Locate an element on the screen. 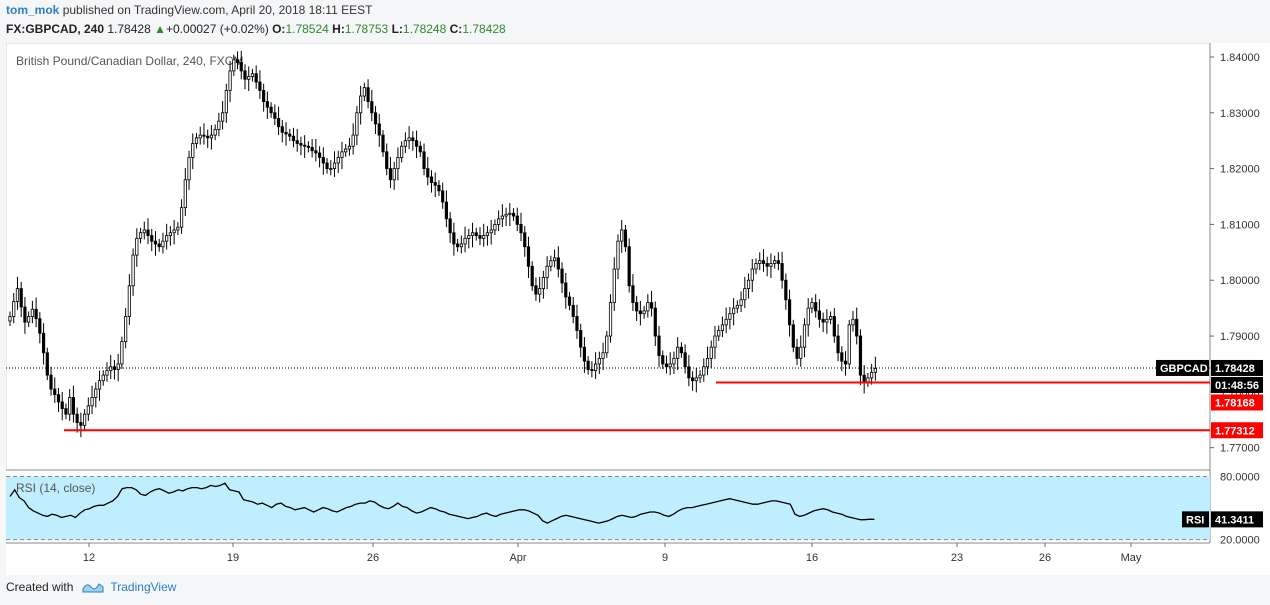 The width and height of the screenshot is (1270, 605). last-price: 1.78428 is located at coordinates (129, 29).